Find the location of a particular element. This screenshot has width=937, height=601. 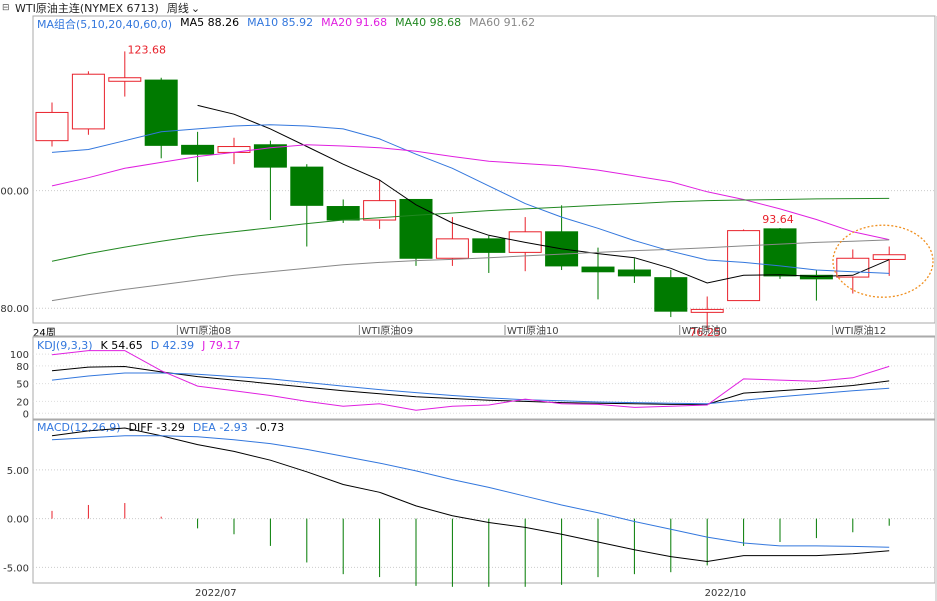

kdj-y-tick: 20 is located at coordinates (22, 402).